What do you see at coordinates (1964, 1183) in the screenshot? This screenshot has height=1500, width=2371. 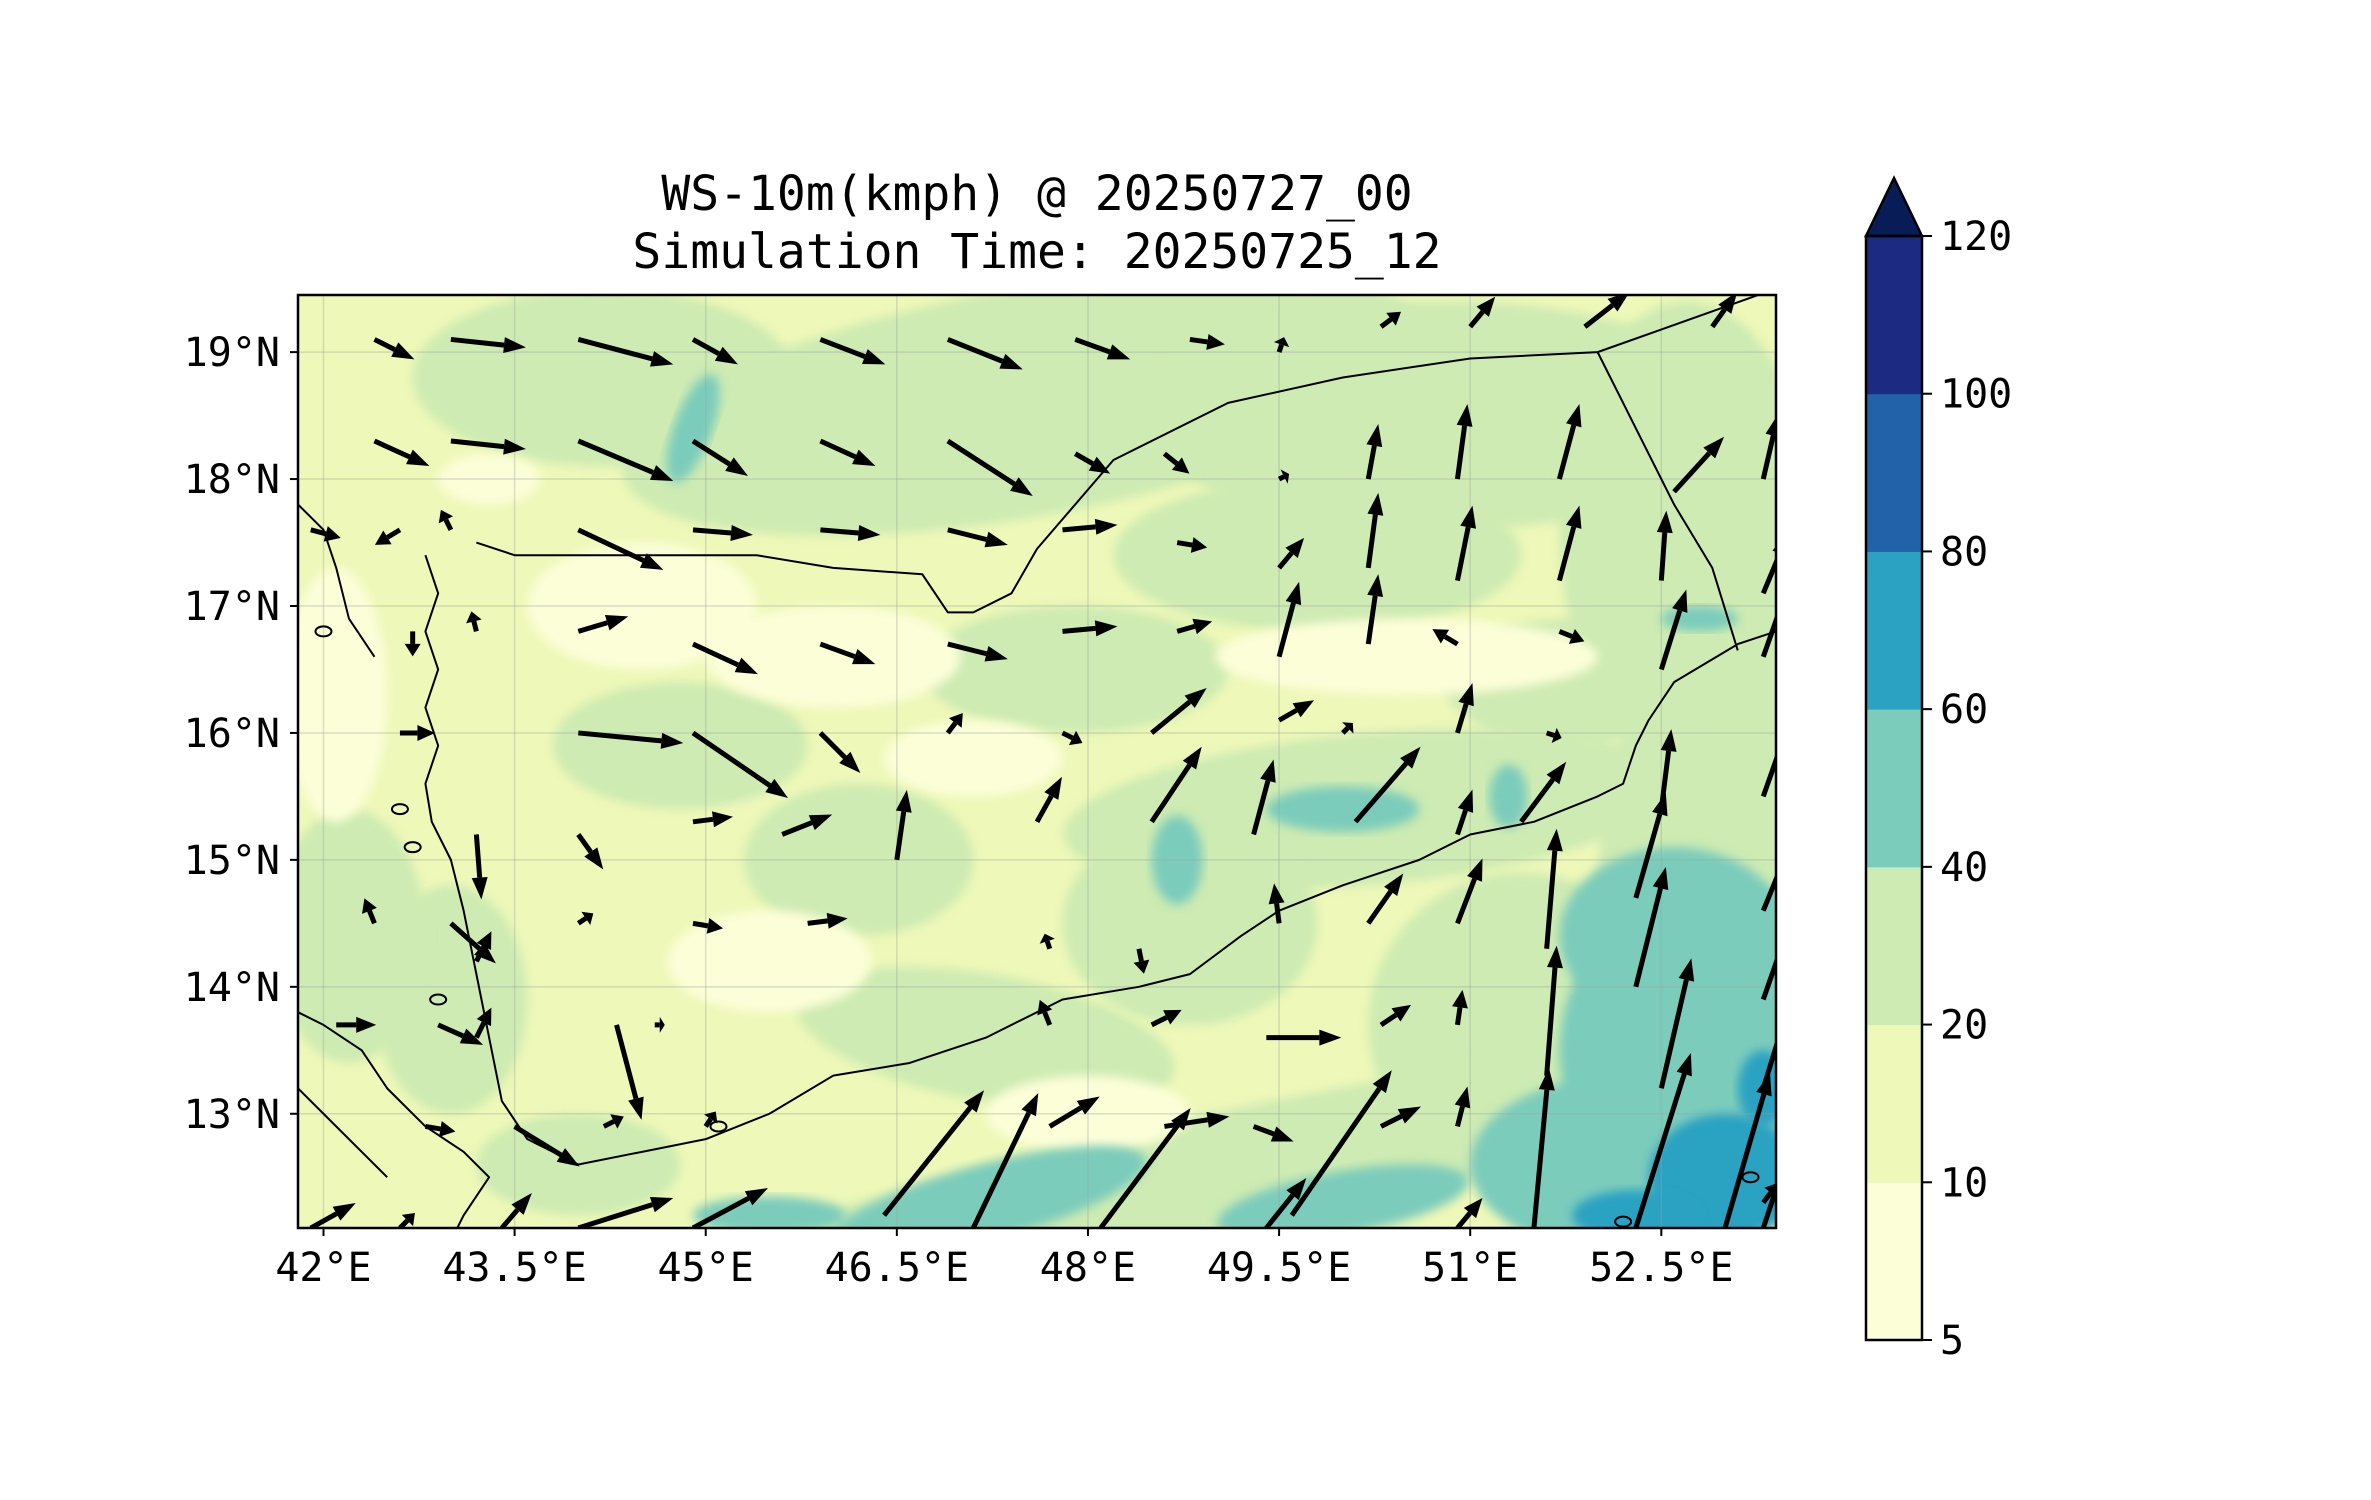 I see `colorbar-tick-label: 10` at bounding box center [1964, 1183].